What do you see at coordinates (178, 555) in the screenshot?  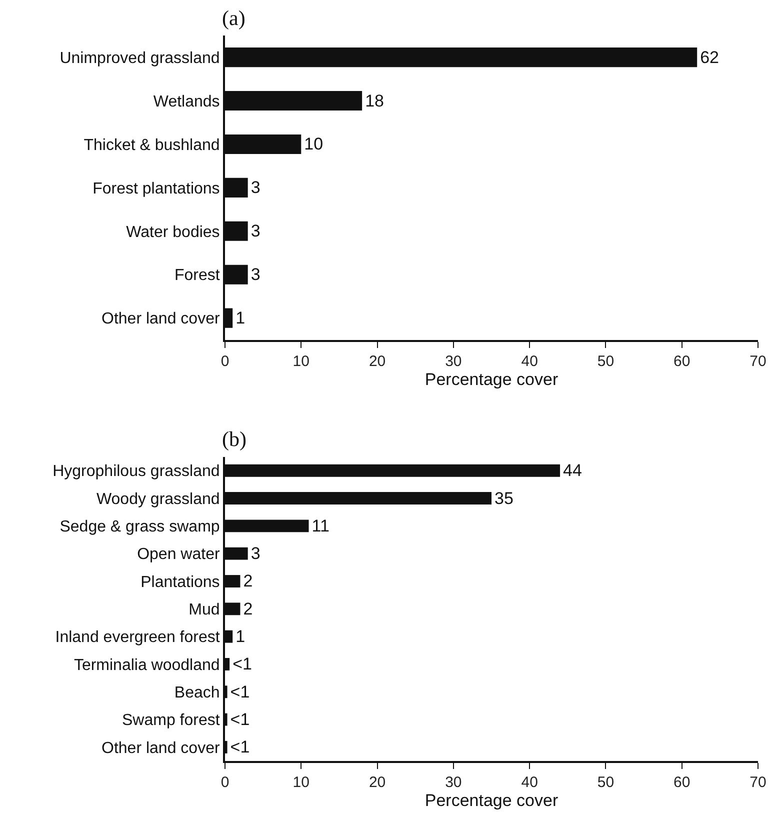 I see `y-tick-label: Open water` at bounding box center [178, 555].